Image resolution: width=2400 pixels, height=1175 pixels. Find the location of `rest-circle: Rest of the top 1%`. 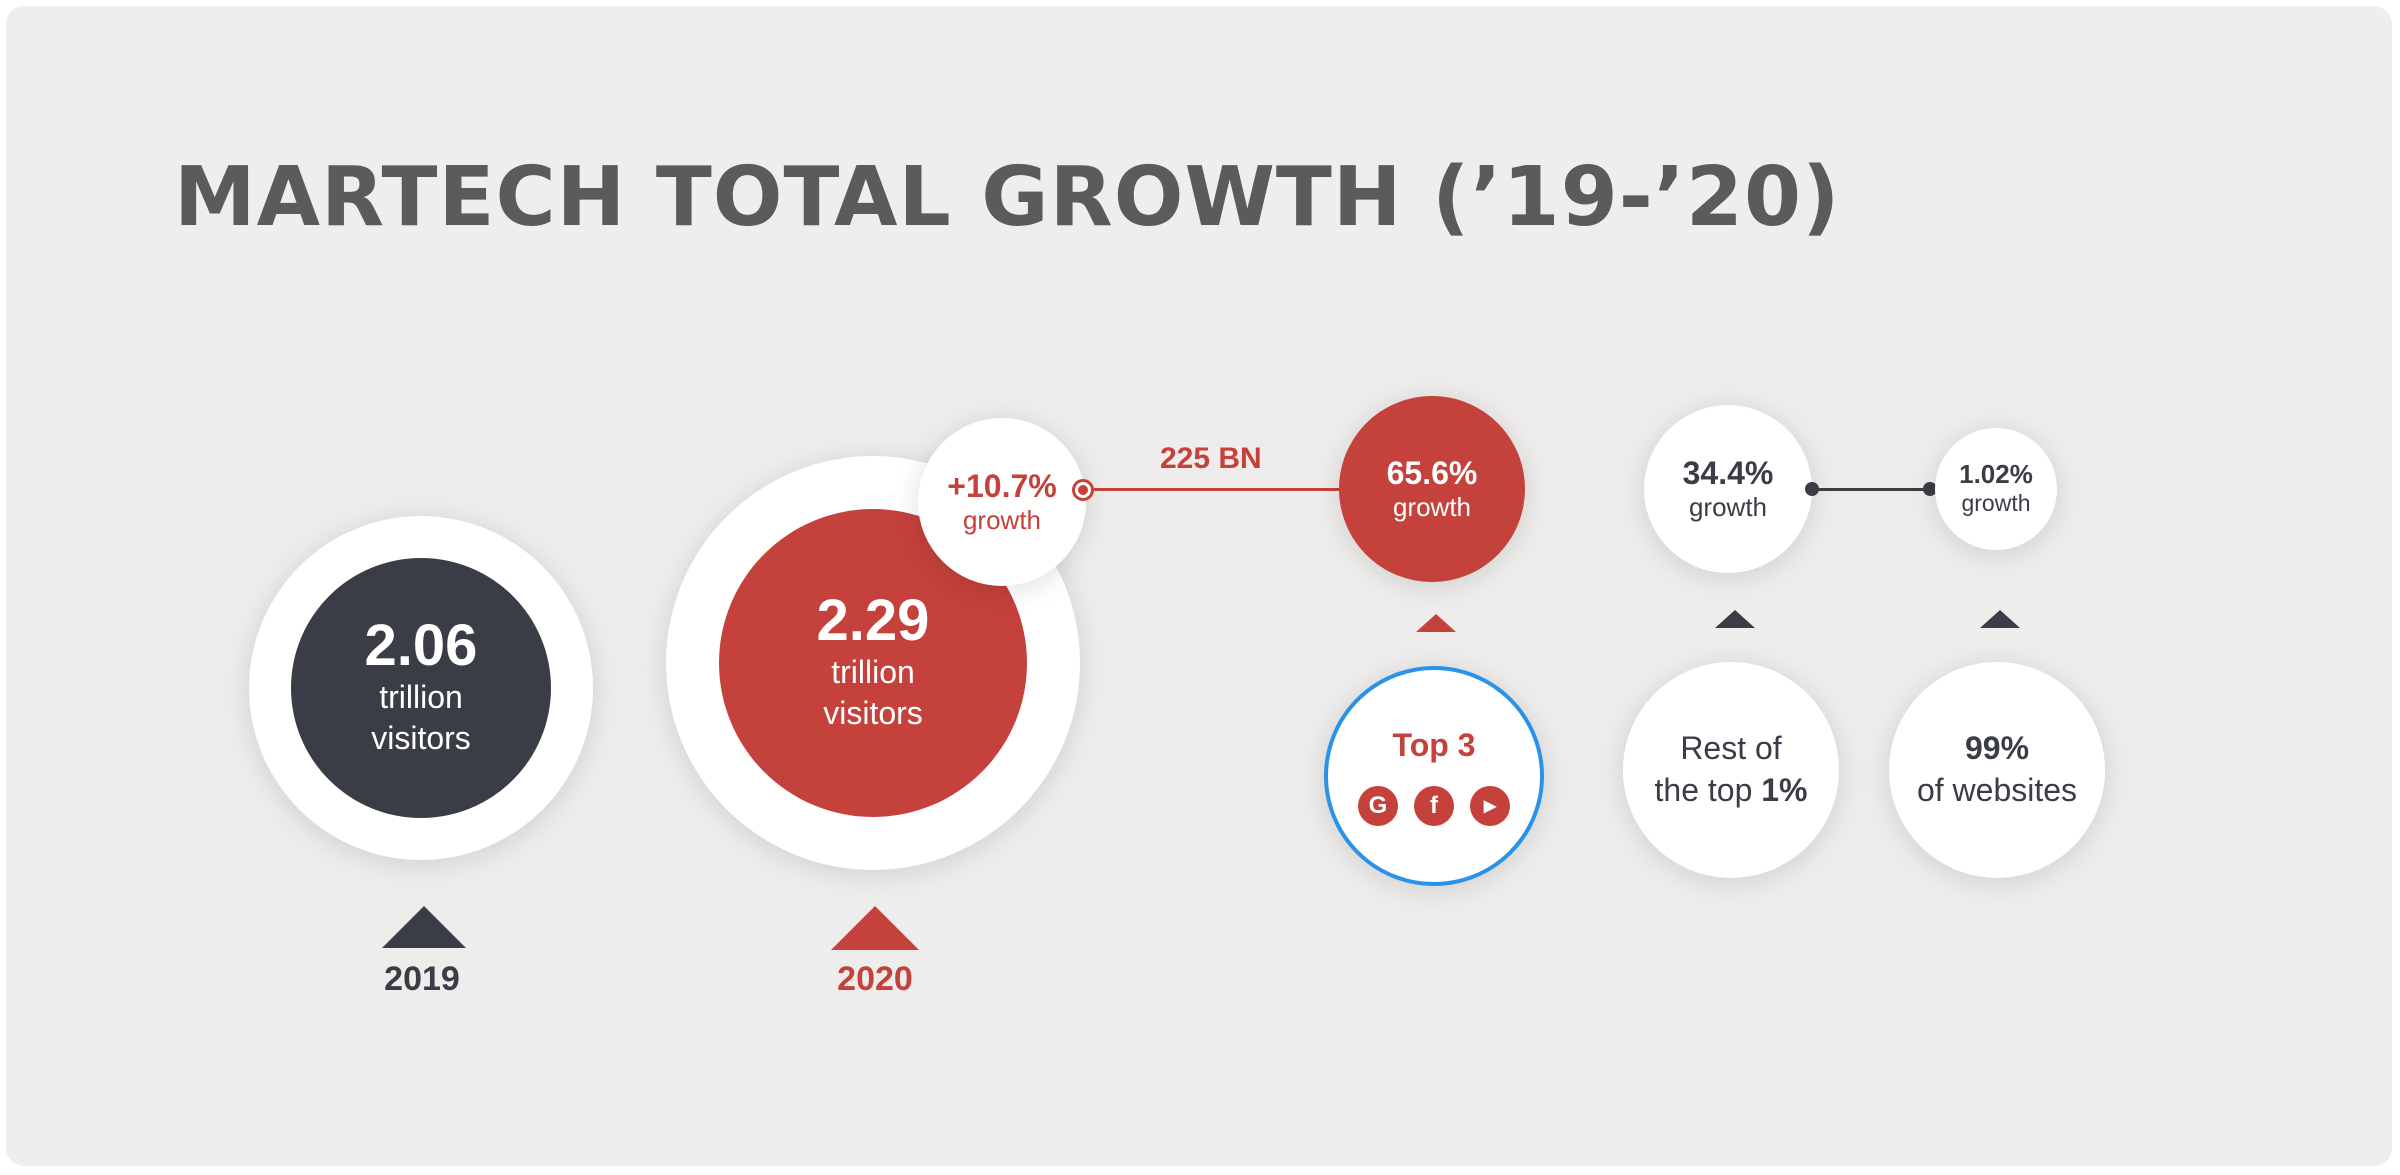

rest-circle: Rest of the top 1% is located at coordinates (1731, 770).